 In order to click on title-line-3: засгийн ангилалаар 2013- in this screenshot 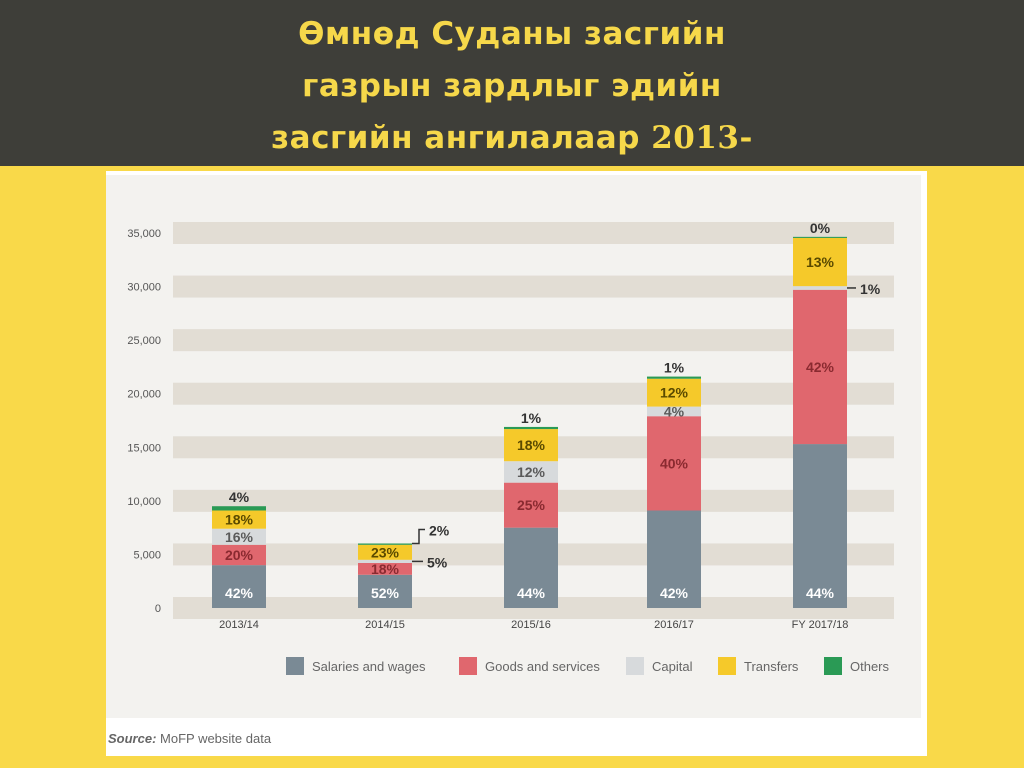, I will do `click(512, 138)`.